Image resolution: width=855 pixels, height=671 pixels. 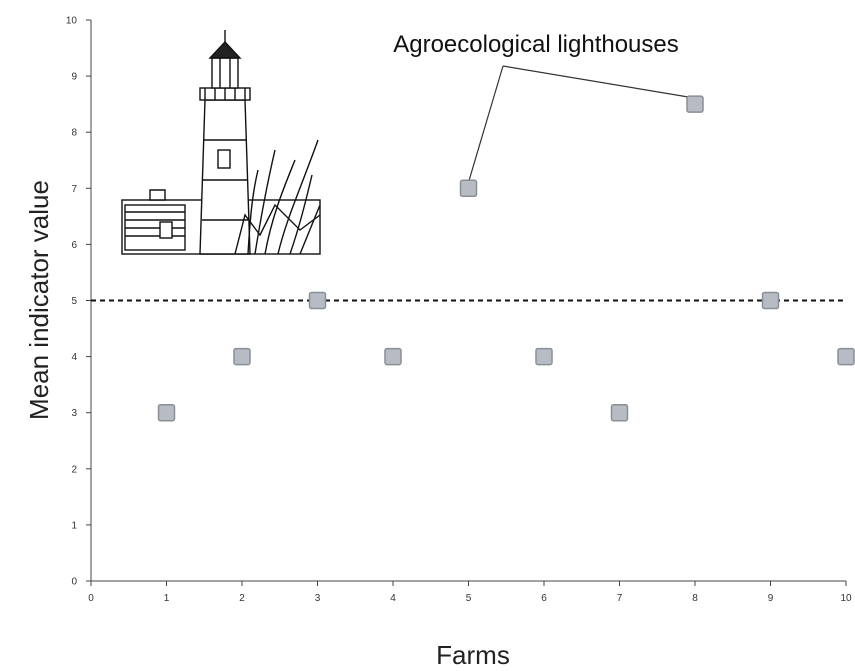 What do you see at coordinates (846, 598) in the screenshot?
I see `x-tick-label: 10` at bounding box center [846, 598].